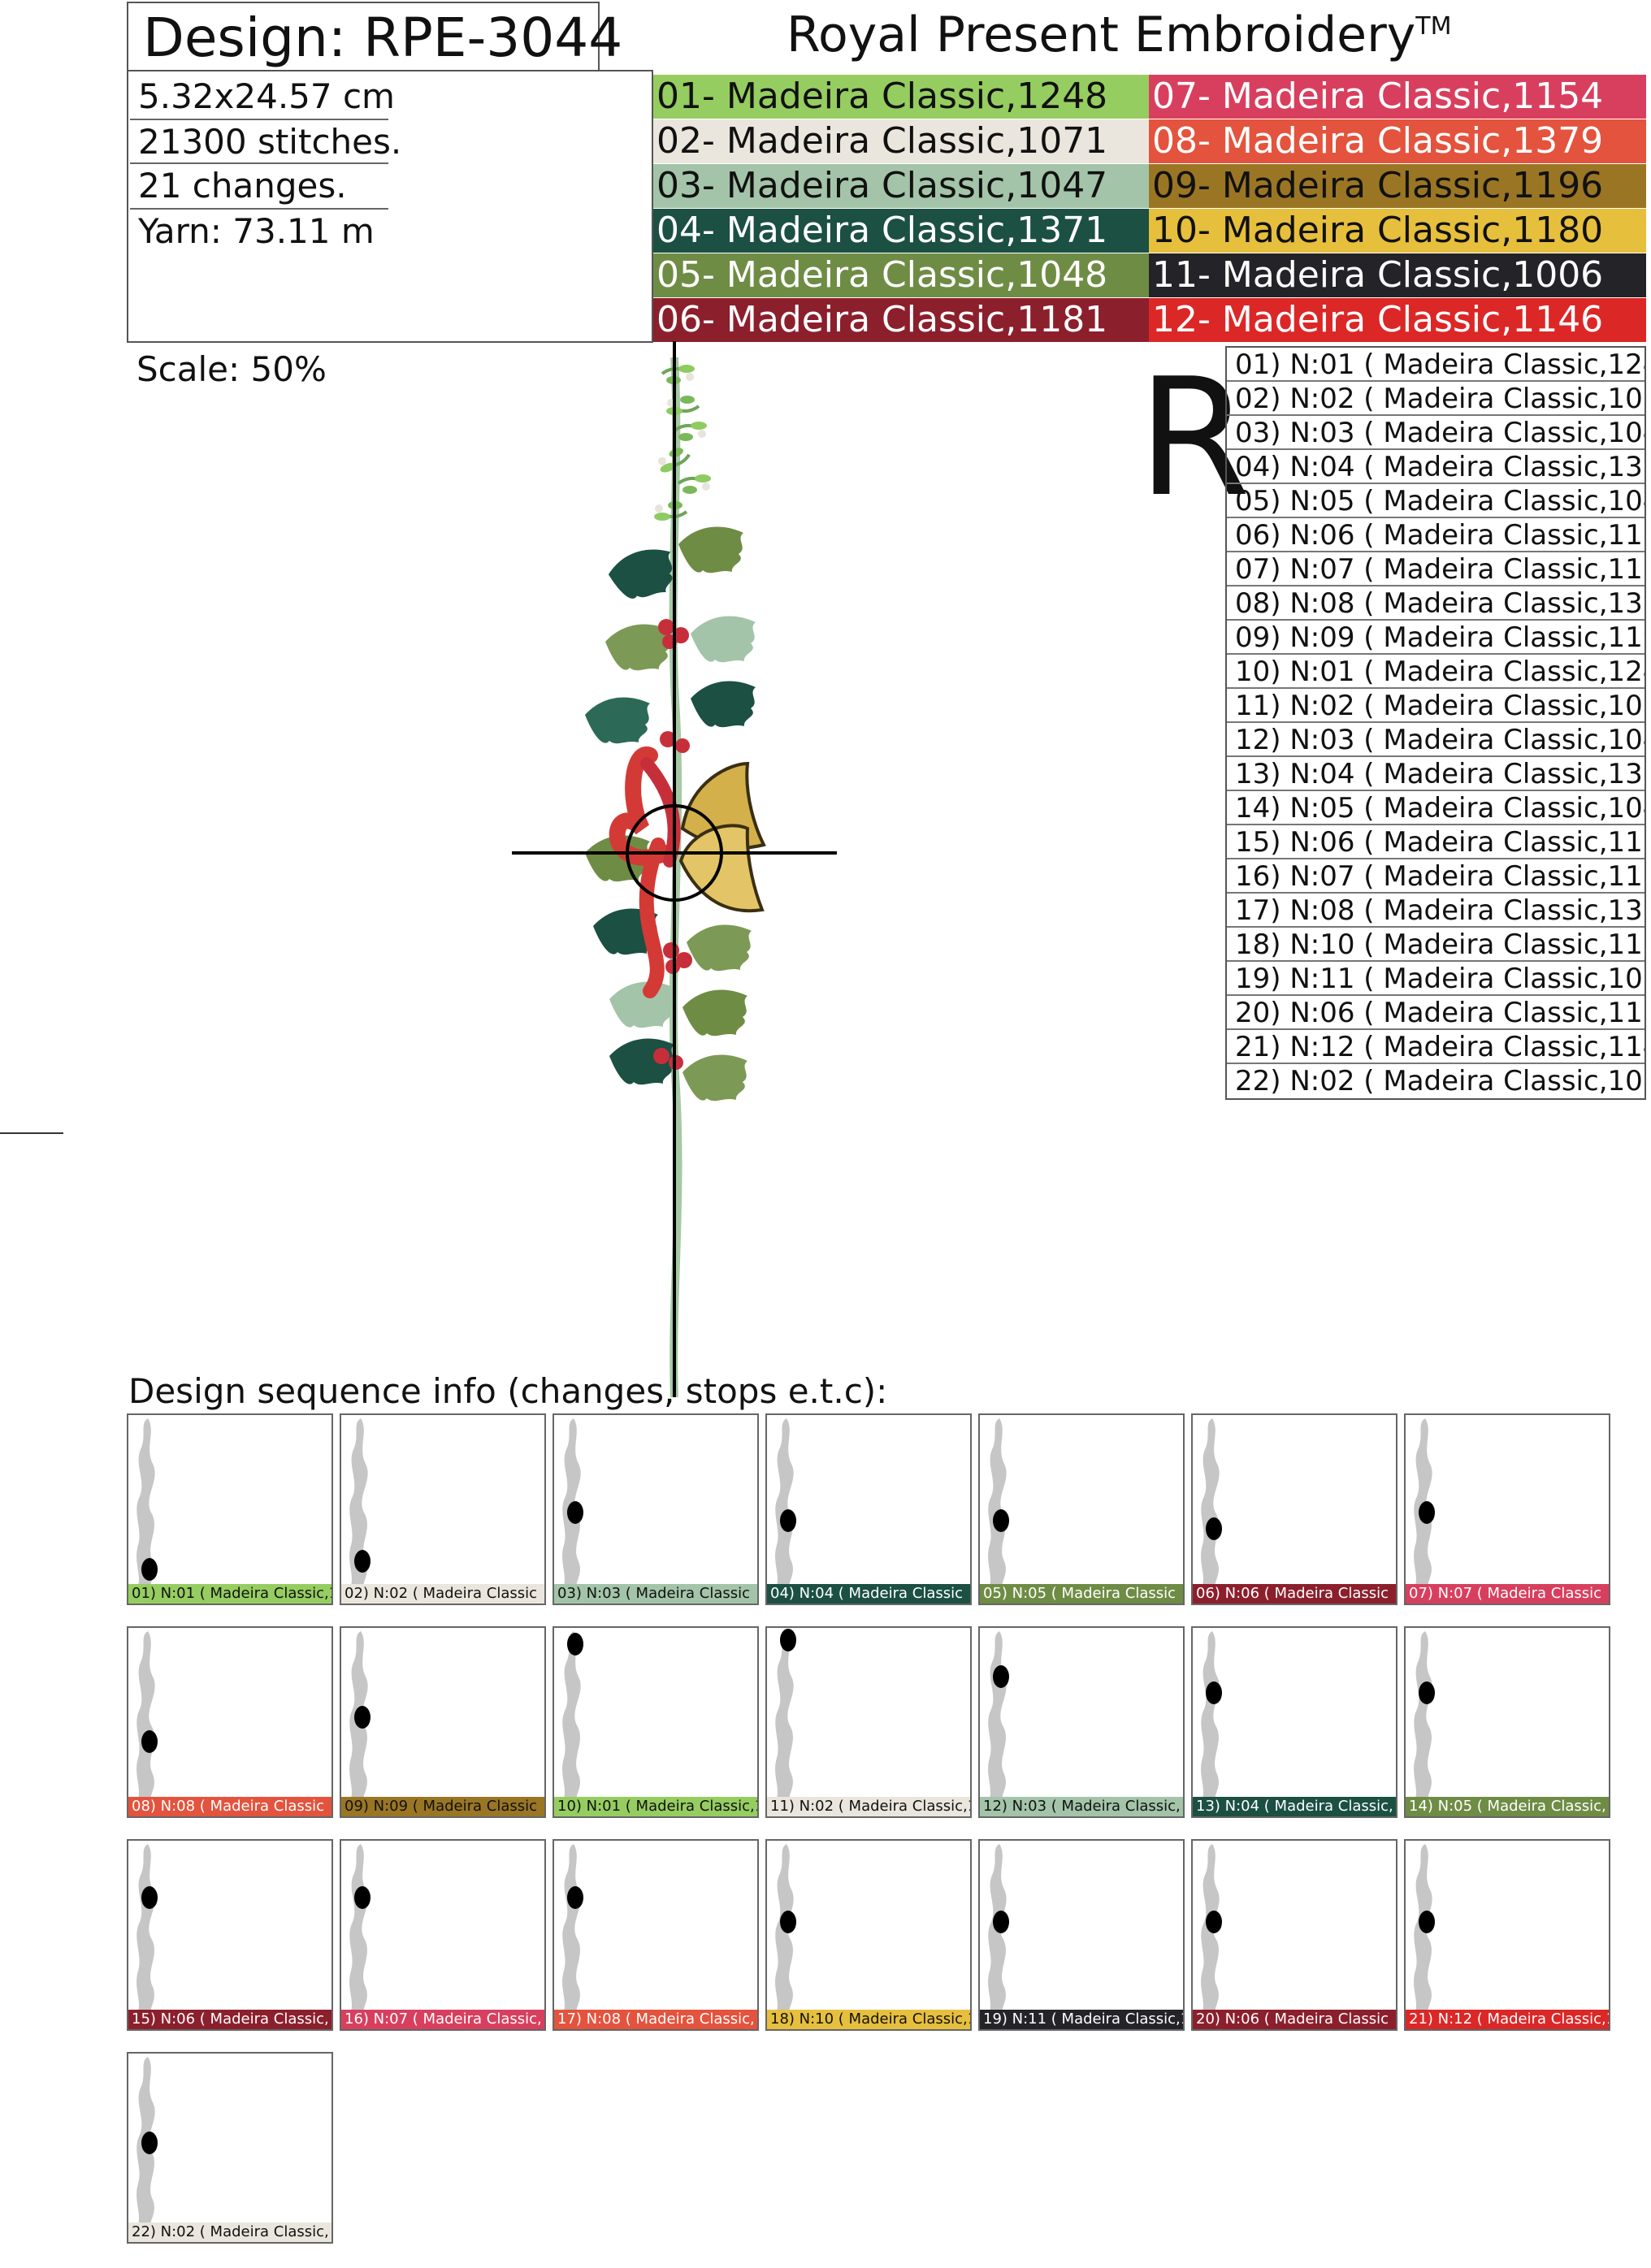  What do you see at coordinates (230, 2148) in the screenshot?
I see `sequence-thumbnail: 22) N:02 ( Madeira Classic,` at bounding box center [230, 2148].